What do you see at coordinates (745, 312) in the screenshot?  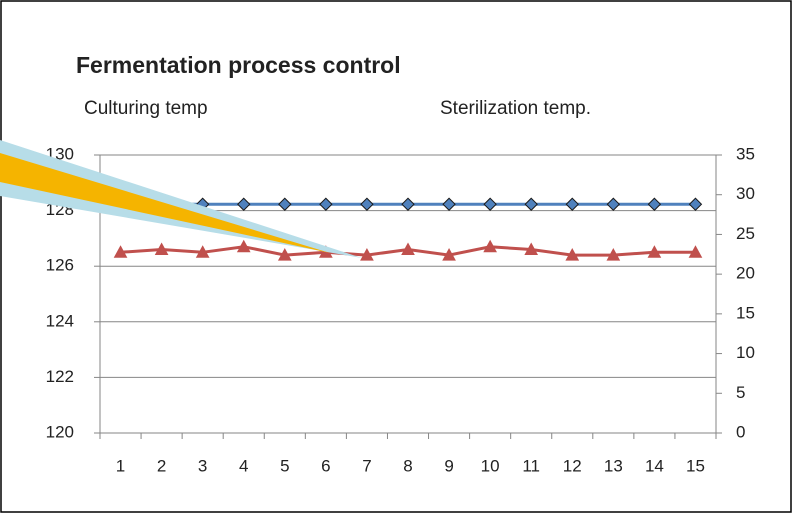 I see `y2-tick-label: 15` at bounding box center [745, 312].